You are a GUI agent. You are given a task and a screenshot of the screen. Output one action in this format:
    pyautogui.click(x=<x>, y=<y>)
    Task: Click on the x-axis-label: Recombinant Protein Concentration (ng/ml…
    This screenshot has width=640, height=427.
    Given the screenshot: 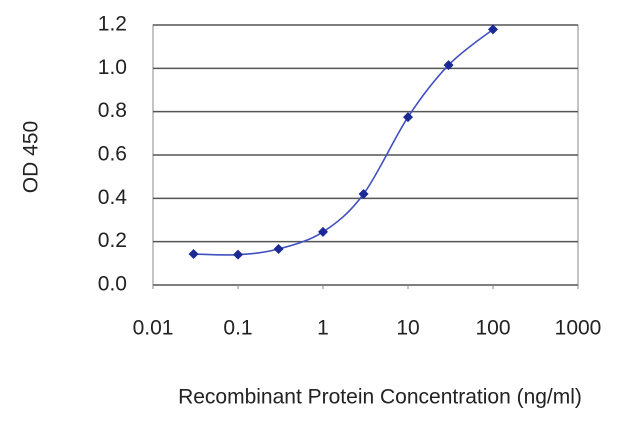 What is the action you would take?
    pyautogui.click(x=380, y=397)
    